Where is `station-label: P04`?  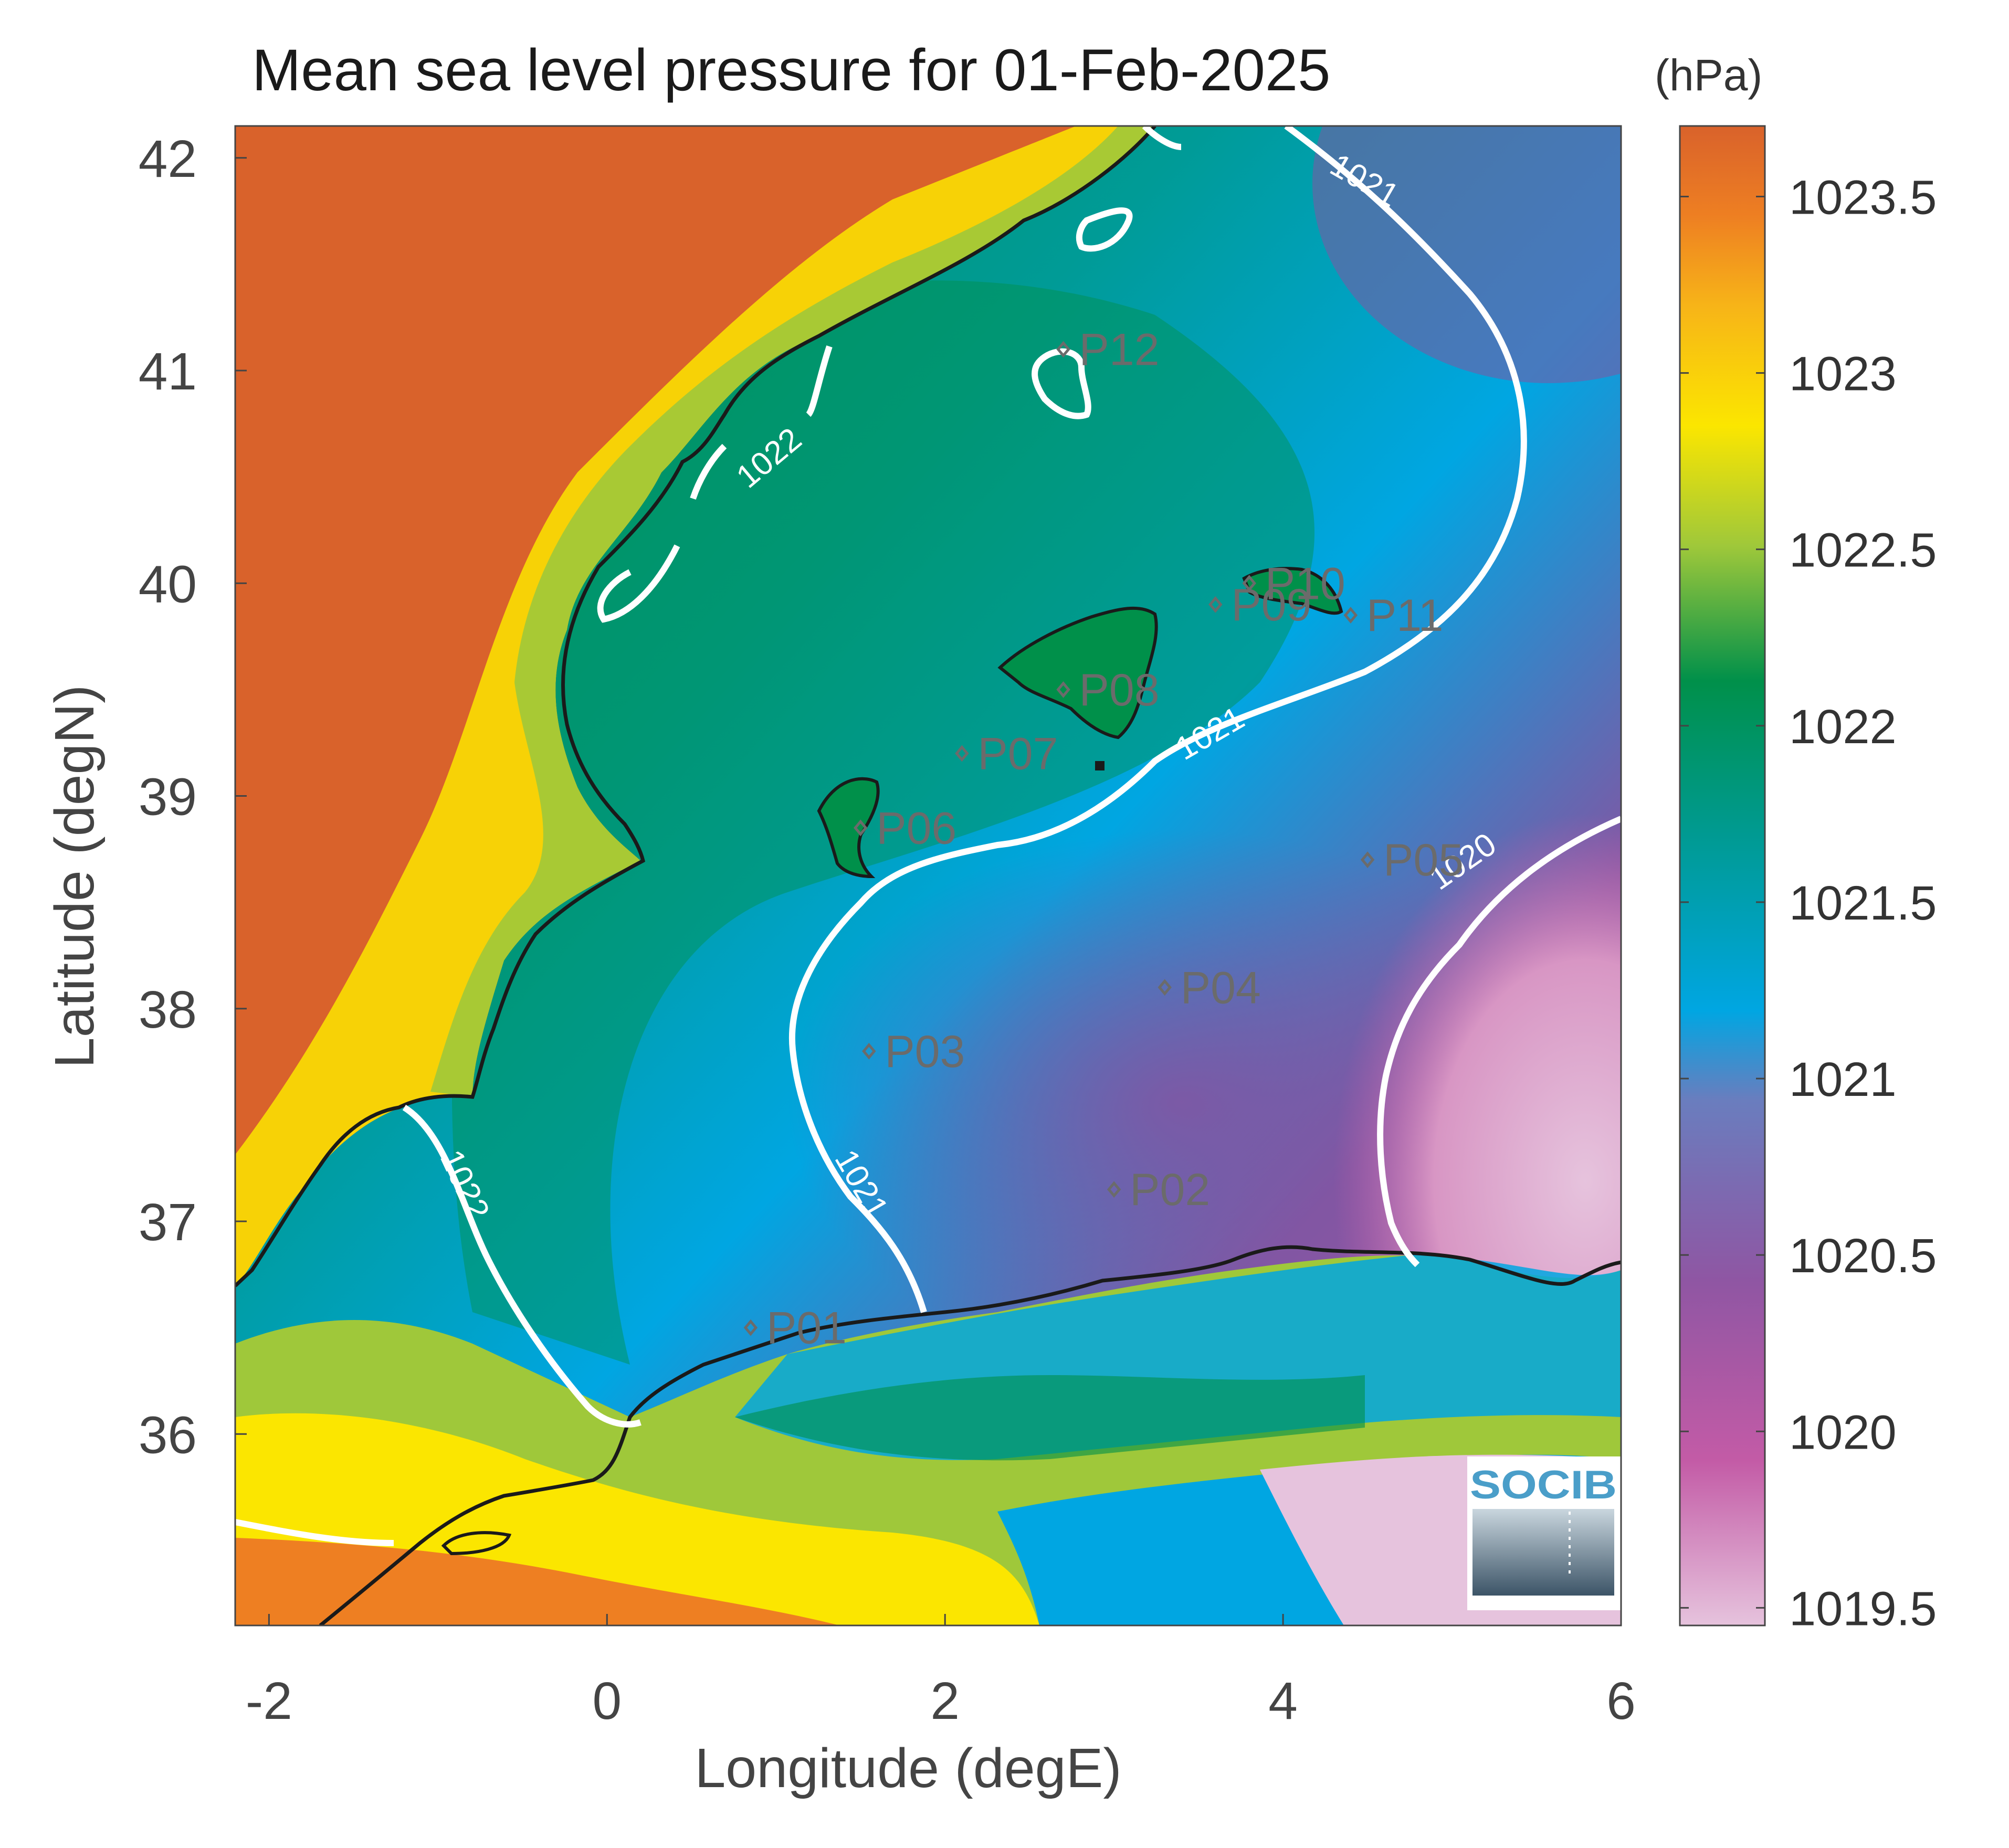 station-label: P04 is located at coordinates (1221, 988).